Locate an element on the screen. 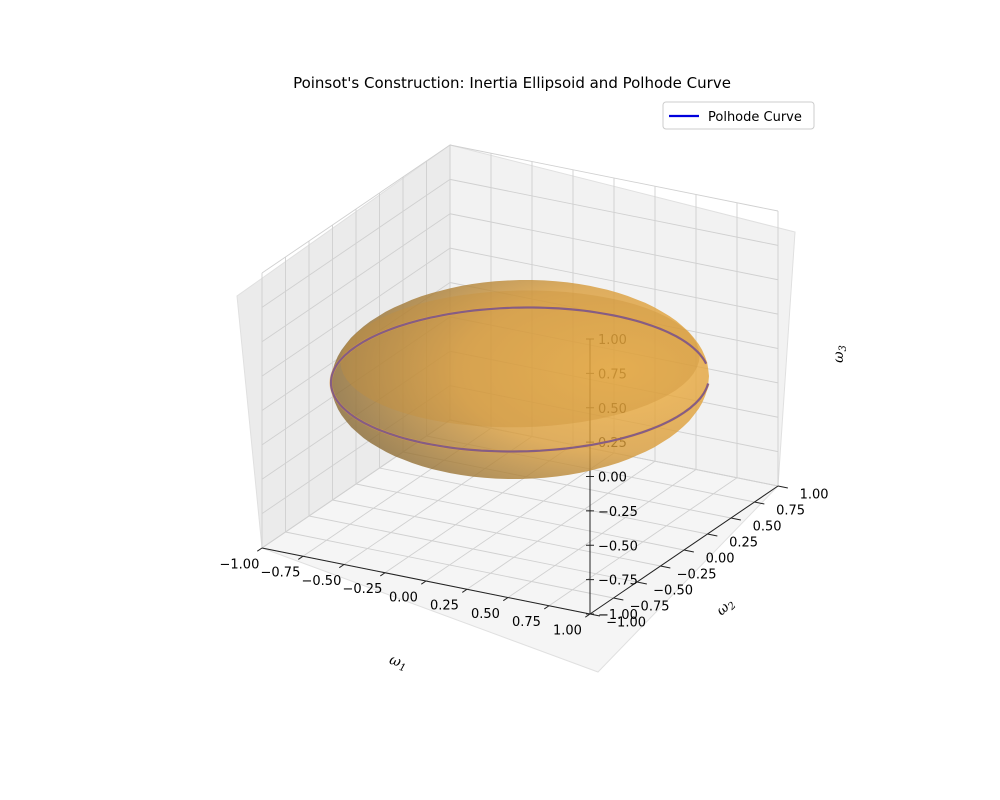  x-tick-label-7: 0.75 is located at coordinates (526, 622).